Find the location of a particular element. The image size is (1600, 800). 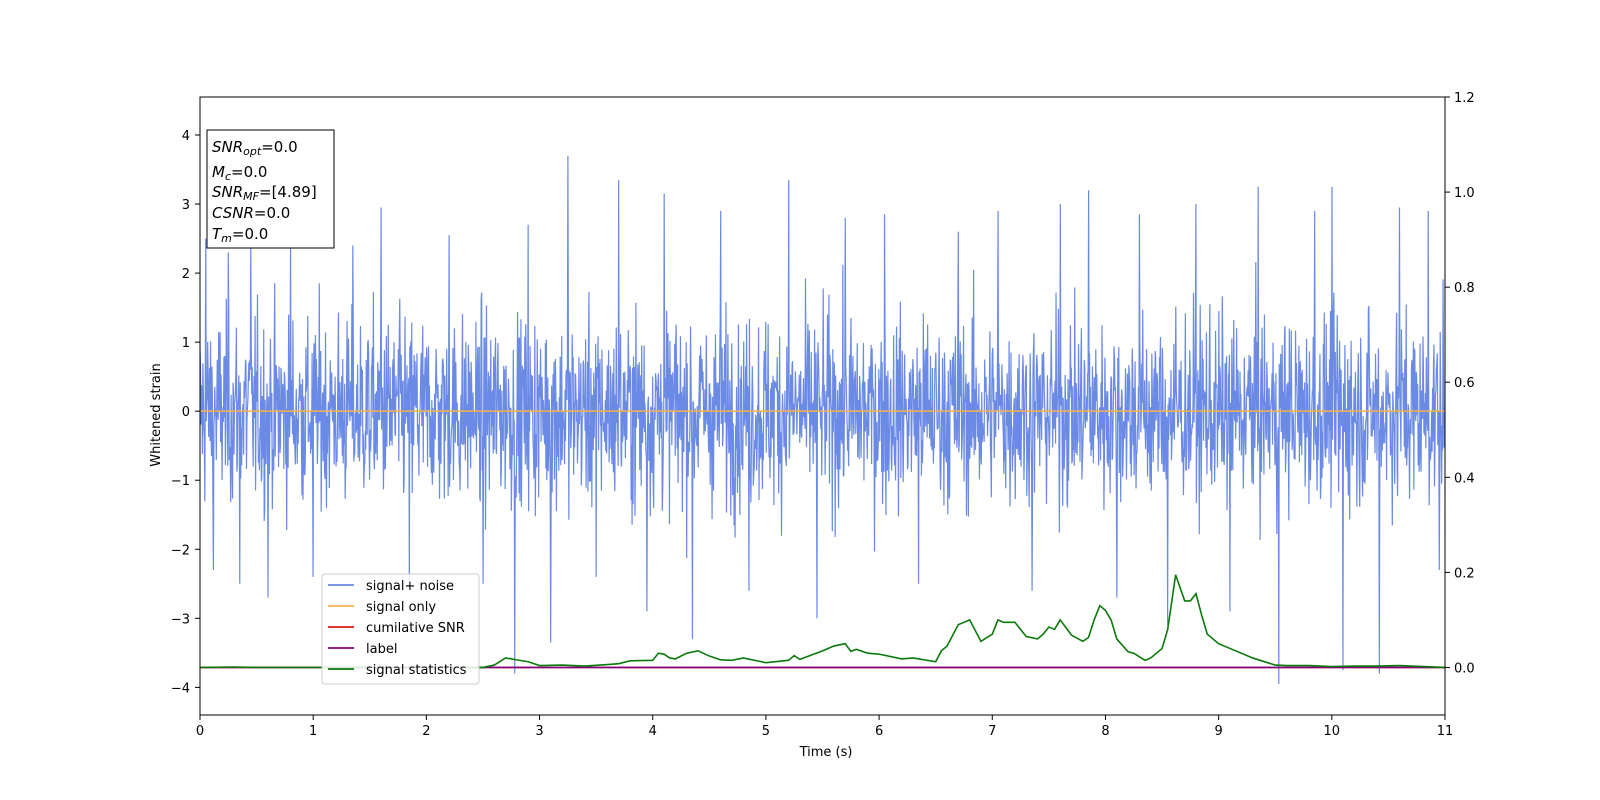

y2-tick-label: 1.2 is located at coordinates (1464, 98).